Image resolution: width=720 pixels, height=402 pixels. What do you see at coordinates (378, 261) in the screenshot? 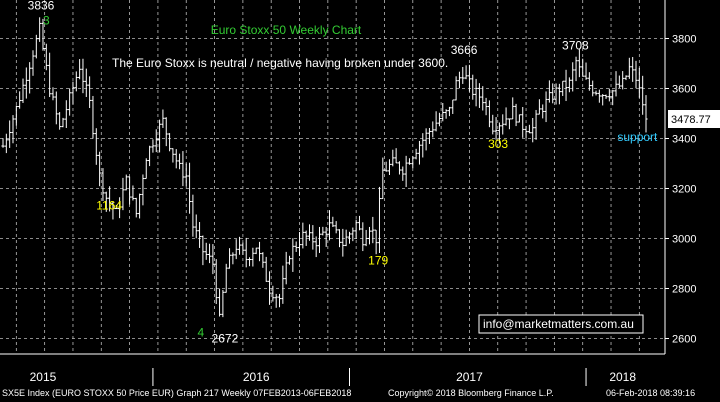
I see `level-label: 179` at bounding box center [378, 261].